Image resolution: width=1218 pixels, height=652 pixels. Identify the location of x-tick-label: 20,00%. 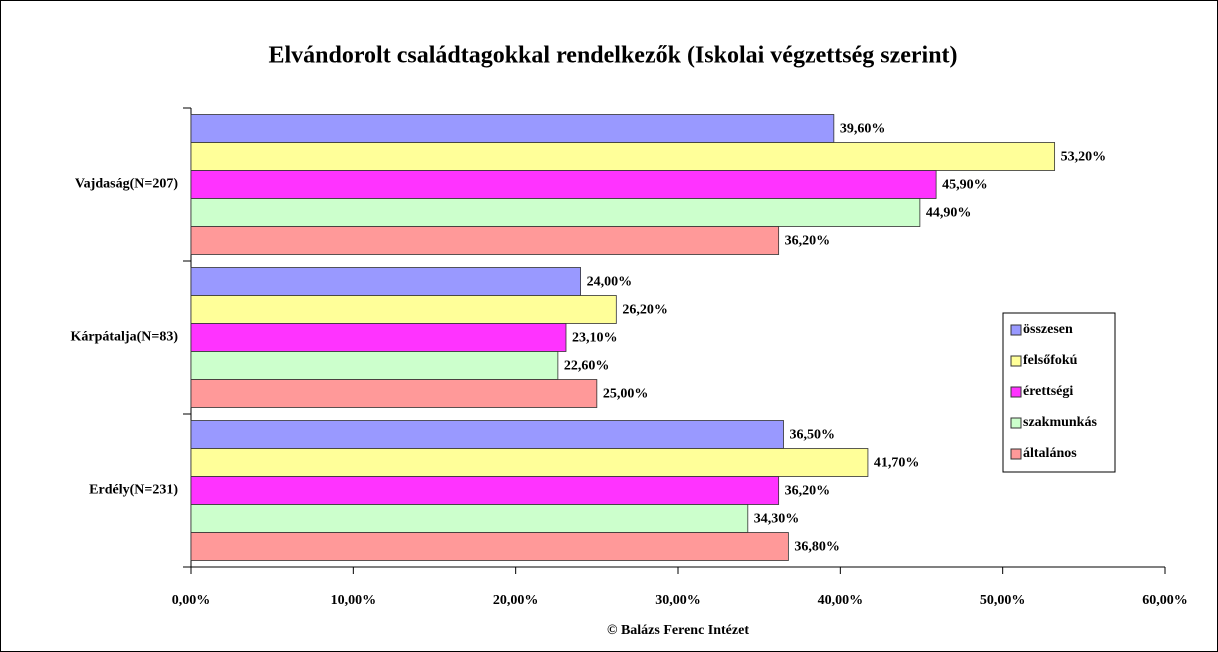
(516, 600).